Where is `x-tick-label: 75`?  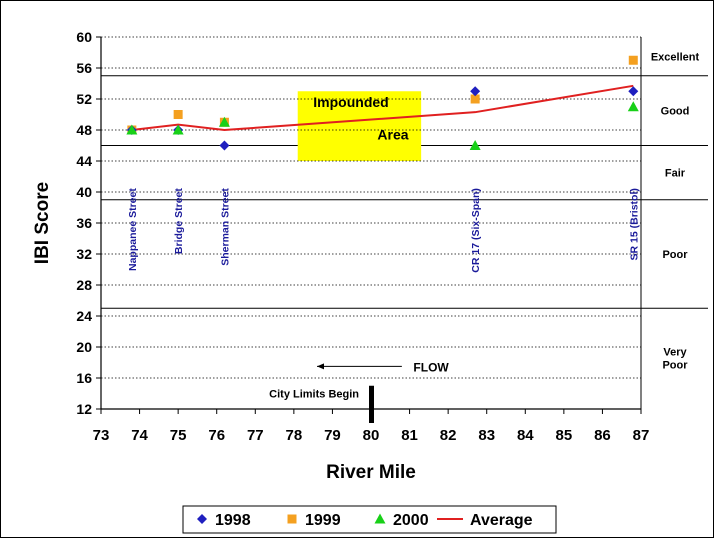 x-tick-label: 75 is located at coordinates (178, 435).